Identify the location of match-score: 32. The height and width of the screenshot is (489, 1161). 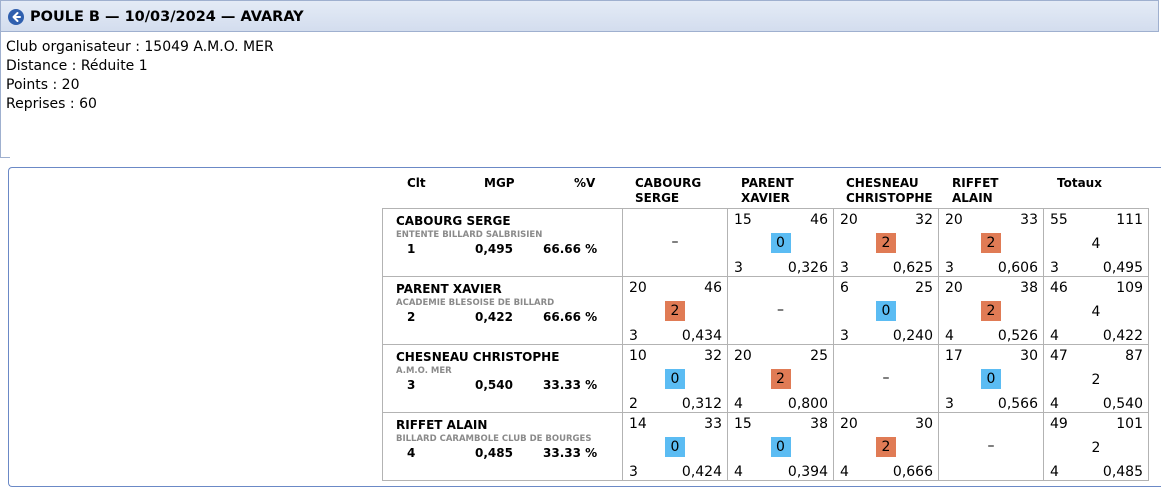
(924, 220).